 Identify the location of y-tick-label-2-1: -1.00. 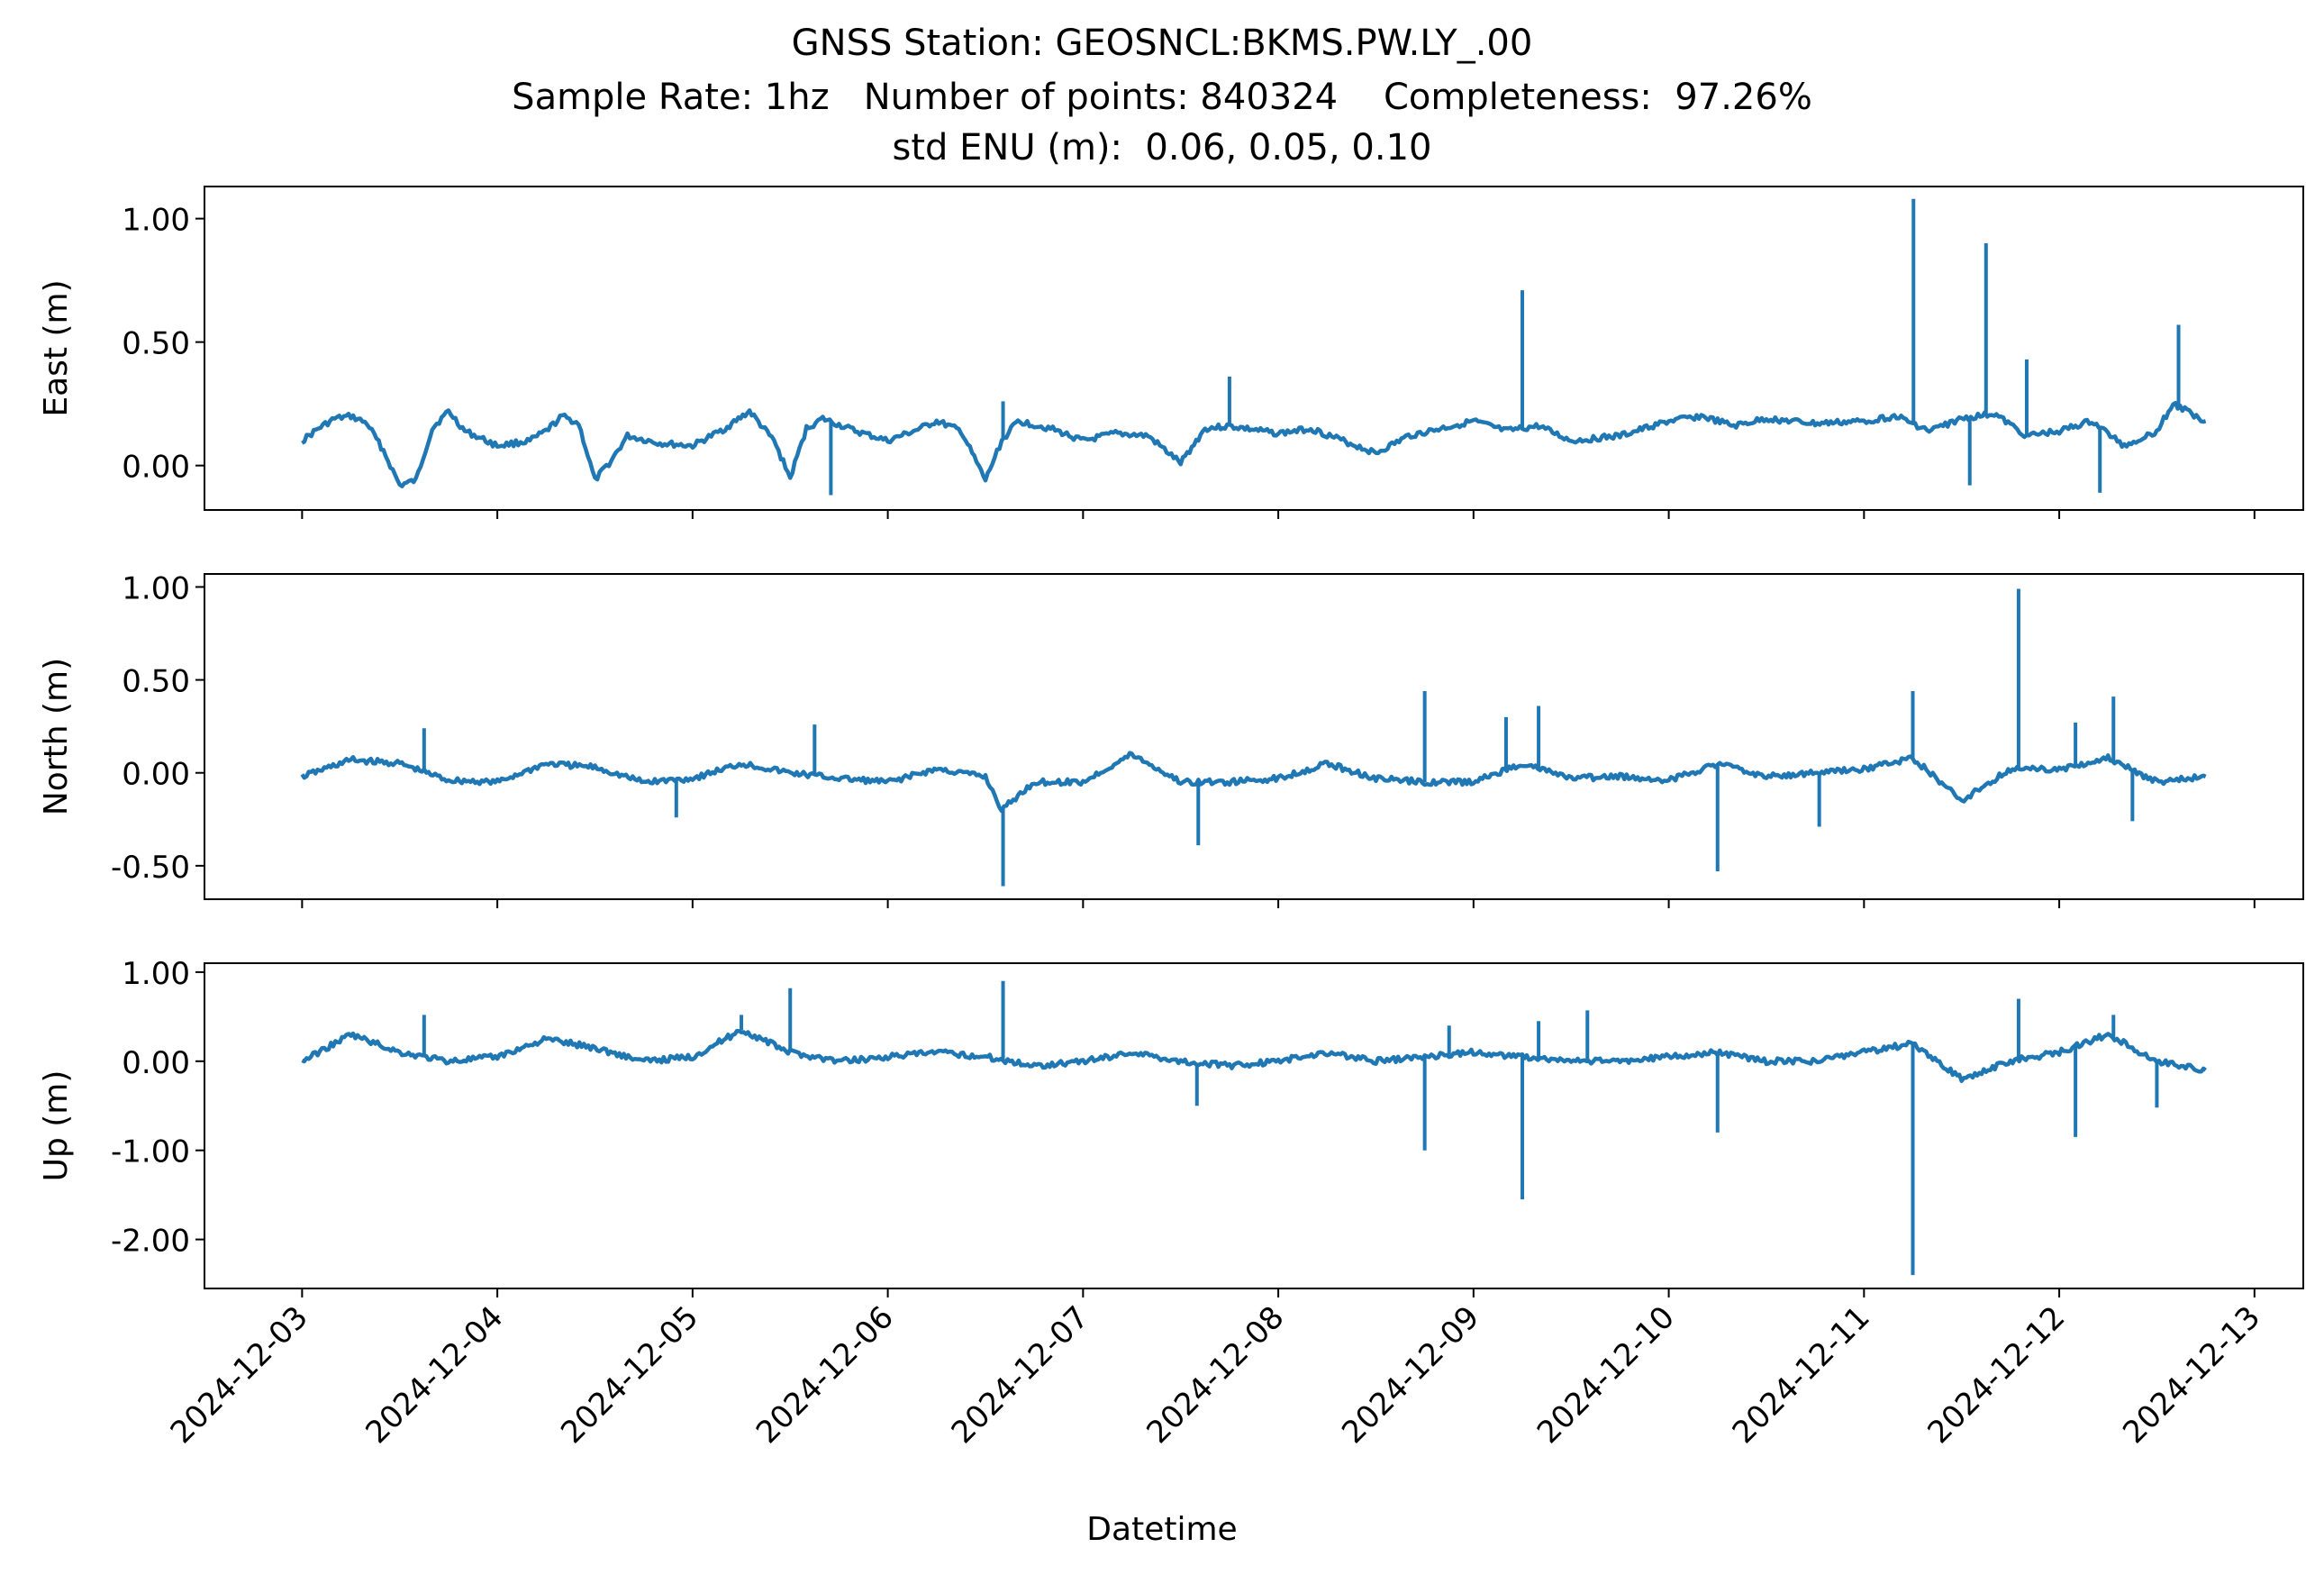
(150, 1152).